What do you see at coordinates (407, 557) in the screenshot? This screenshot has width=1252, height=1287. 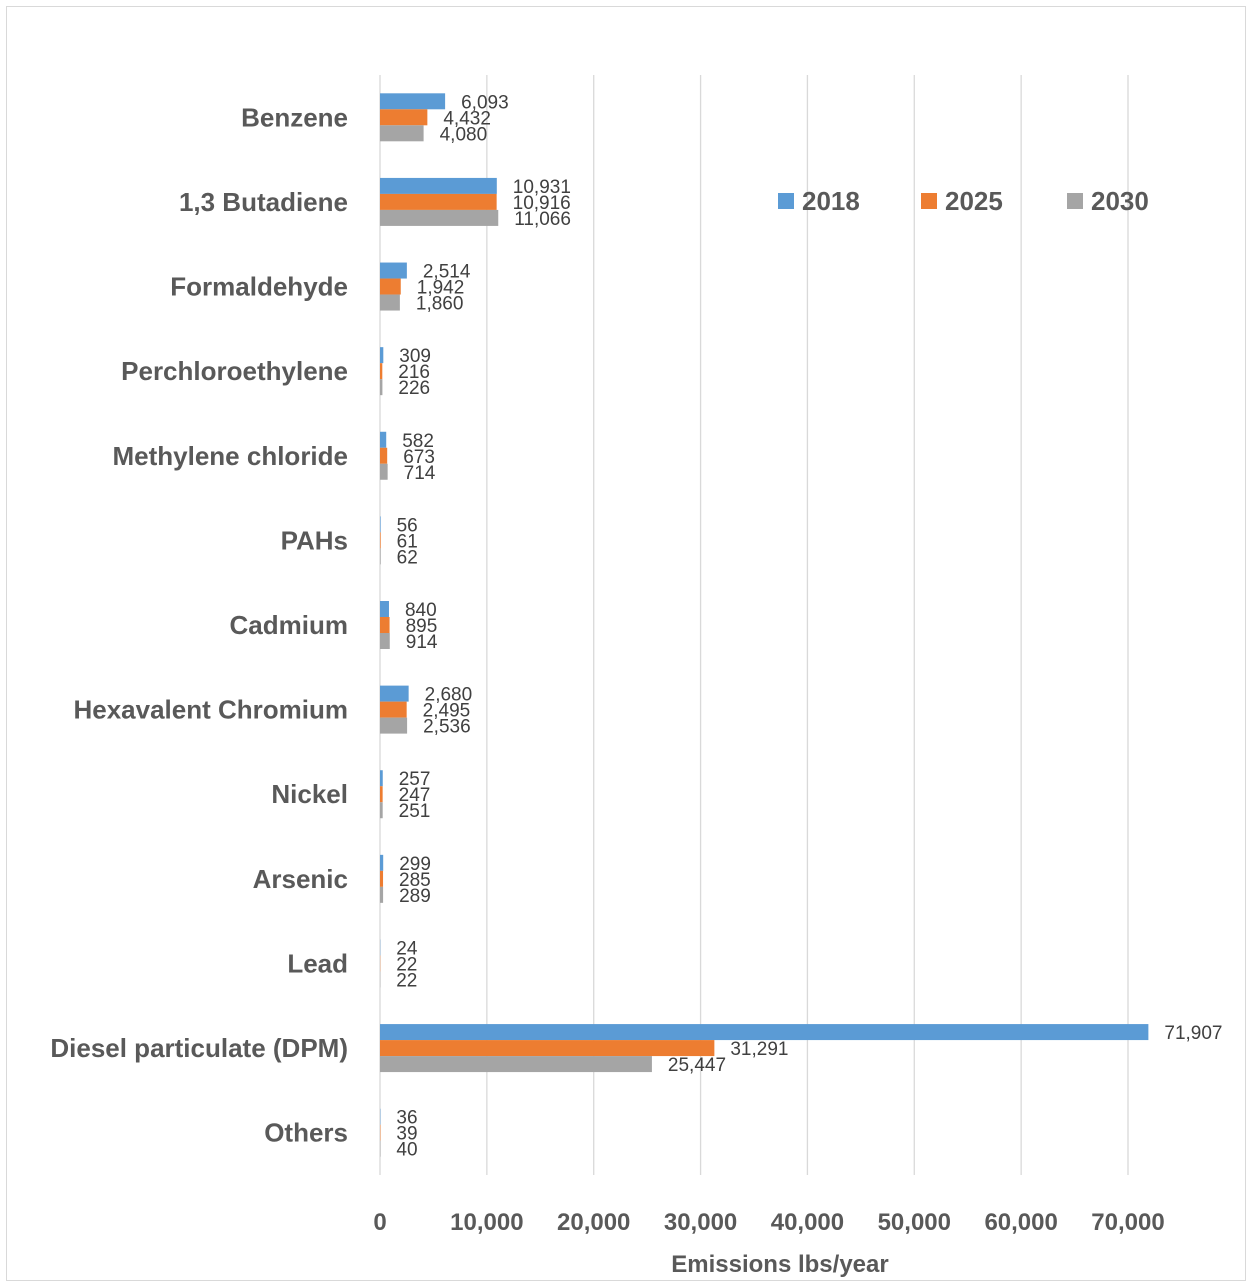 I see `data-label: 62` at bounding box center [407, 557].